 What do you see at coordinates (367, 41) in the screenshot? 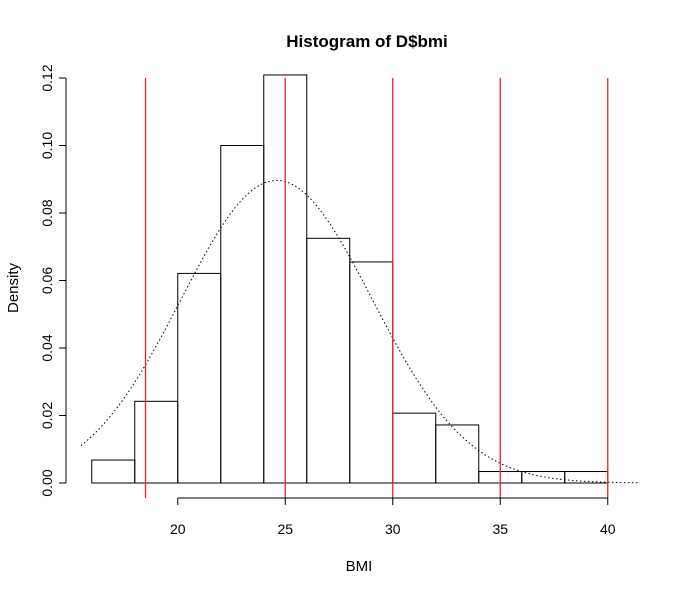
I see `chart-title: Histogram of D$bmi` at bounding box center [367, 41].